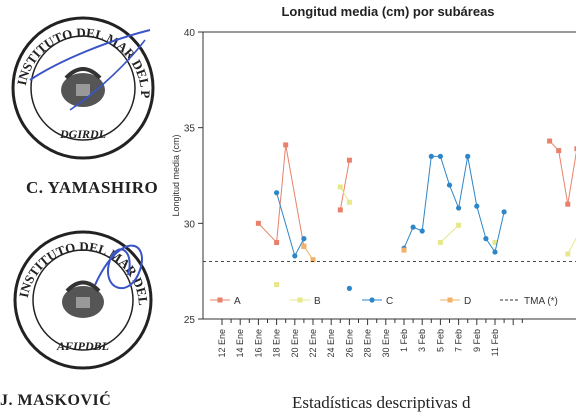 This screenshot has height=416, width=576. What do you see at coordinates (404, 340) in the screenshot?
I see `x-tick-label: 1 Feb` at bounding box center [404, 340].